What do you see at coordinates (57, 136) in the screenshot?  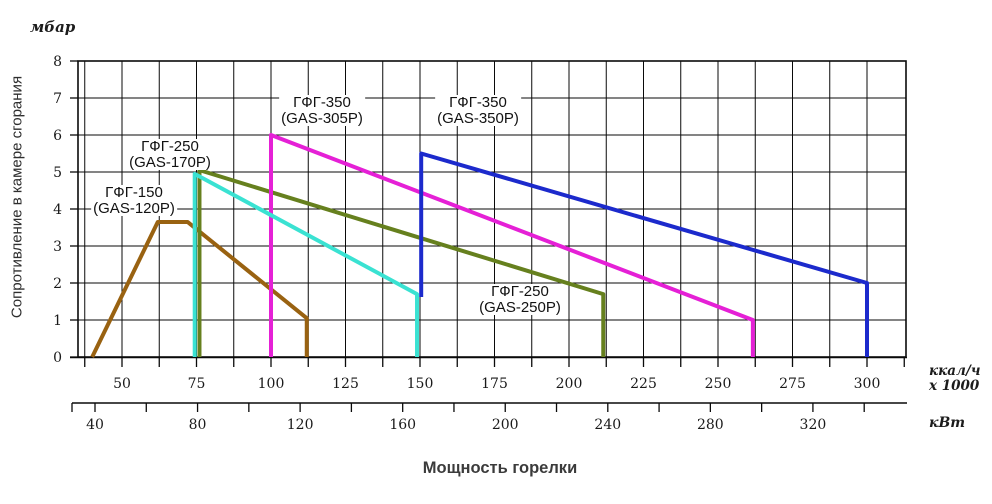 I see `y-tick-label: 6` at bounding box center [57, 136].